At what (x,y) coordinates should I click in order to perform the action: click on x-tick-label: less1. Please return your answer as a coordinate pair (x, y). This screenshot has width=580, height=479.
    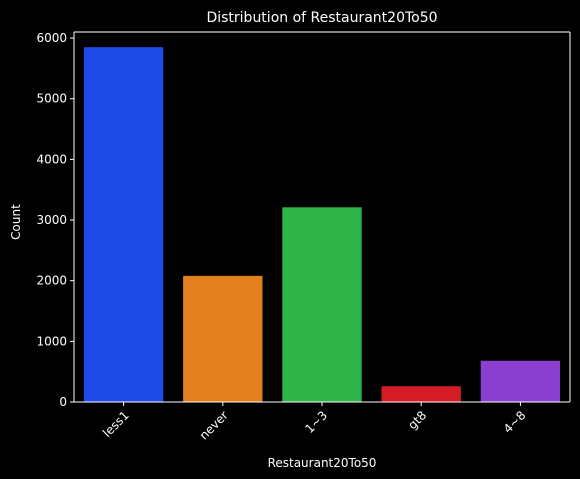
    Looking at the image, I should click on (116, 424).